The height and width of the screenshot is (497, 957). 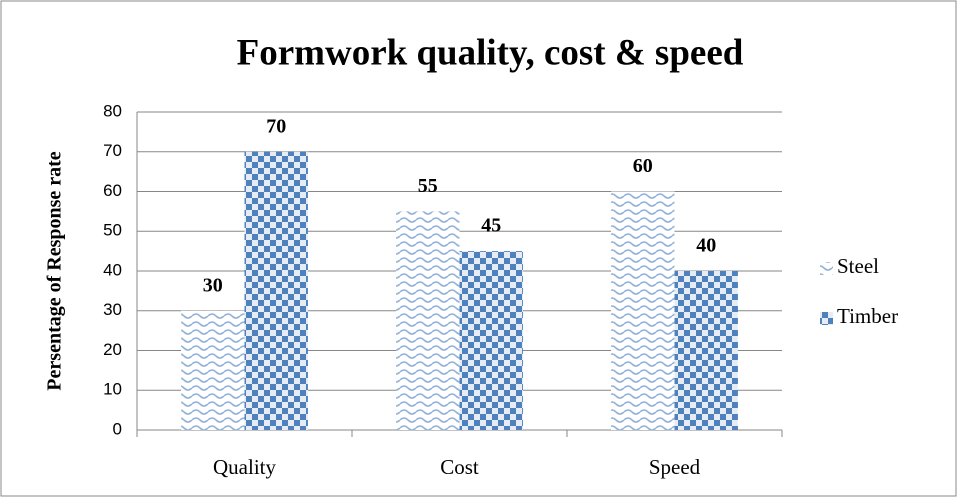 What do you see at coordinates (112, 230) in the screenshot?
I see `y-tick-label: 50` at bounding box center [112, 230].